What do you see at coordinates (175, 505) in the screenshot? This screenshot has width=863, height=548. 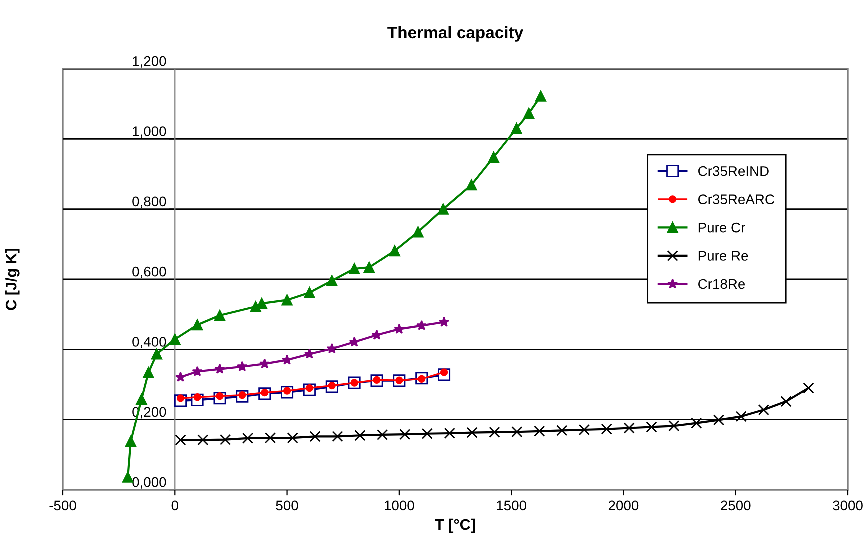 I see `x-tick-label: 0` at bounding box center [175, 505].